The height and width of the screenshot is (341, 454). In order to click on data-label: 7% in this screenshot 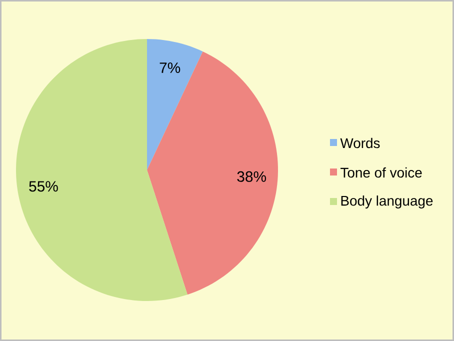, I will do `click(170, 67)`.